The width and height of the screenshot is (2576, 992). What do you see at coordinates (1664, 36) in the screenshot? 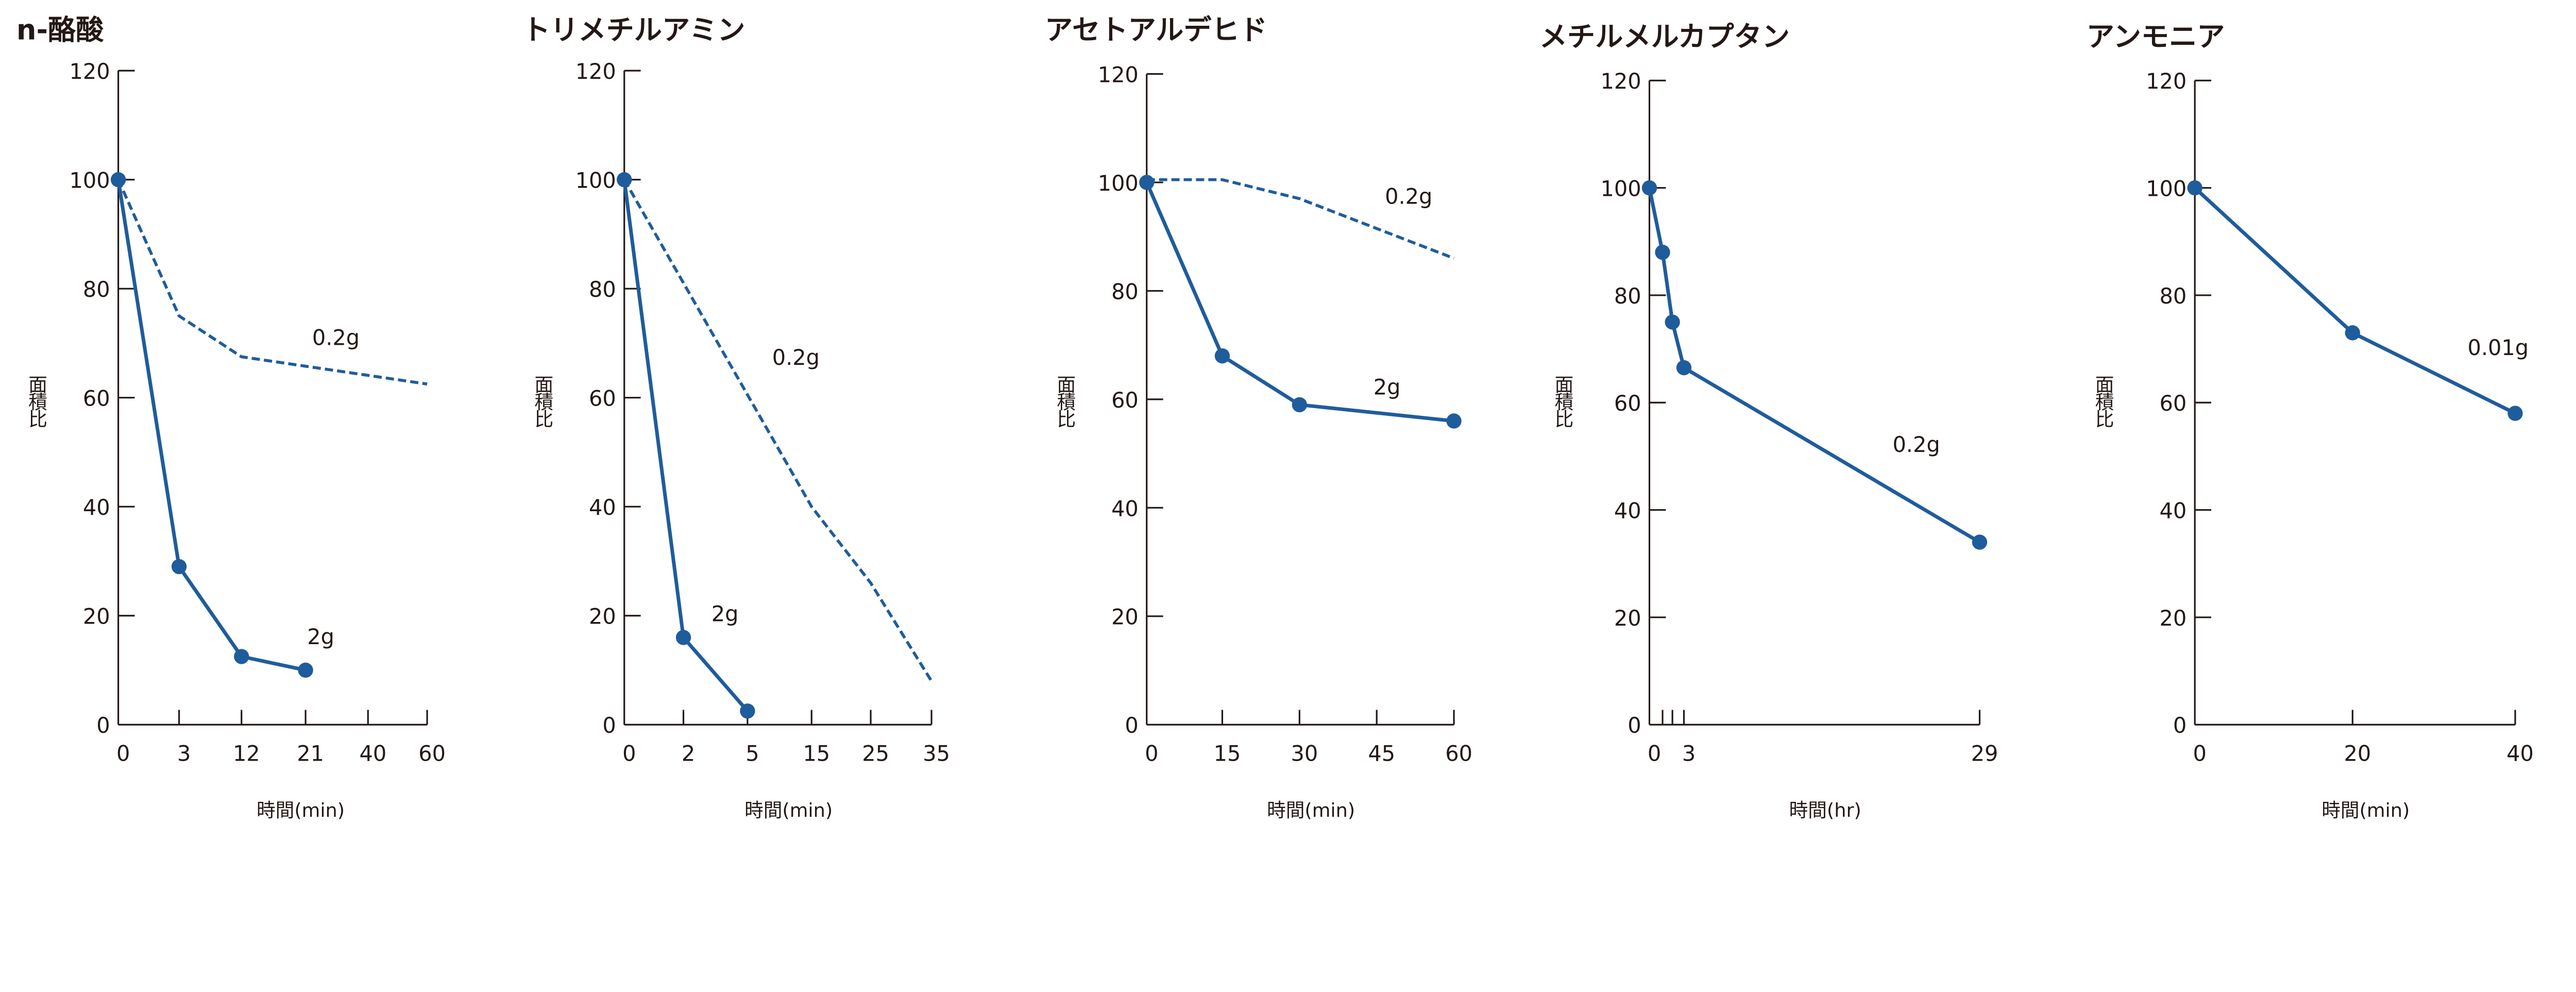
I see `chart-title: メチルメルカプタン` at bounding box center [1664, 36].